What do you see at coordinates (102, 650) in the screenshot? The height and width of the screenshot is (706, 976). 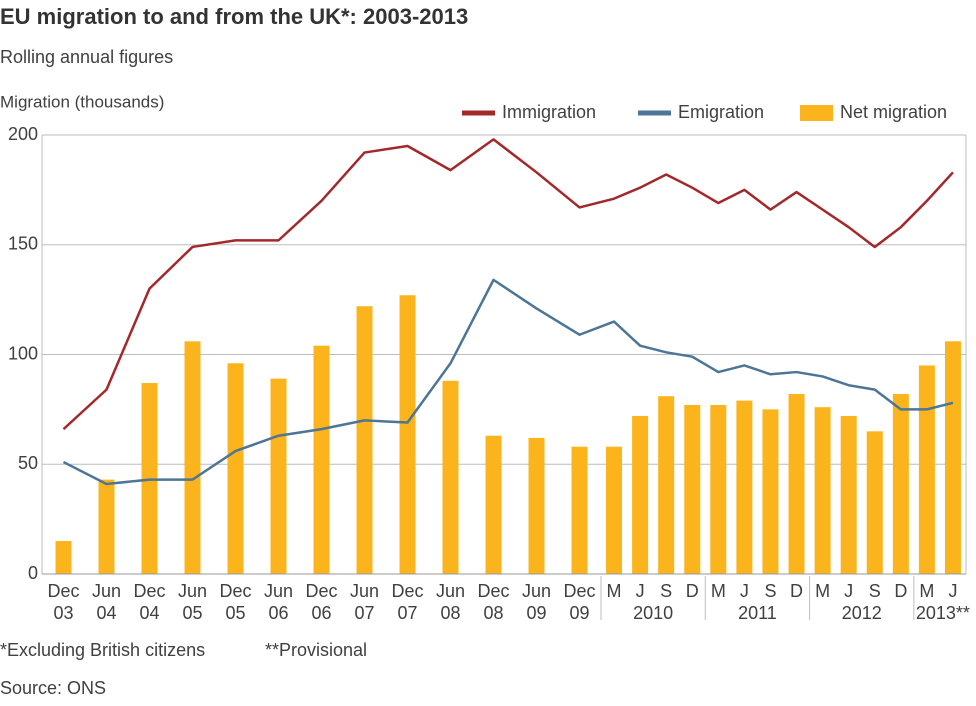 I see `footnote: *Excluding British citizens` at bounding box center [102, 650].